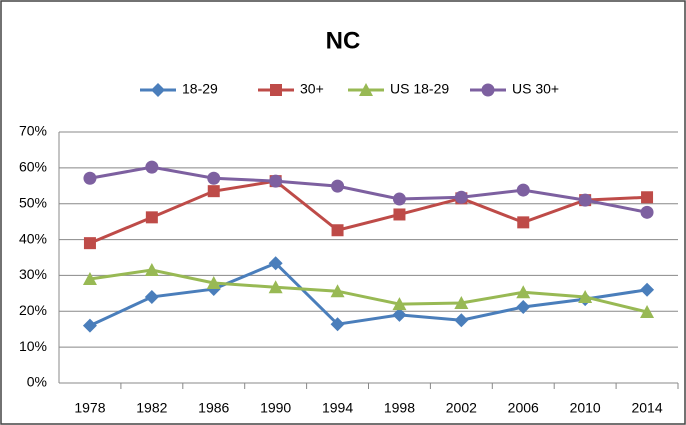 The image size is (686, 425). I want to click on x-tick-label: 2010, so click(585, 408).